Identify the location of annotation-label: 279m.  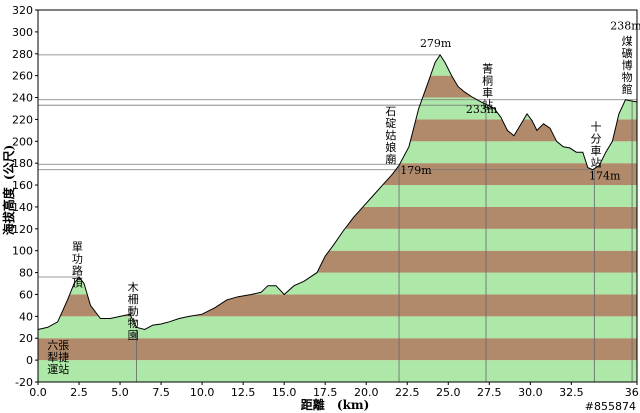
(436, 43).